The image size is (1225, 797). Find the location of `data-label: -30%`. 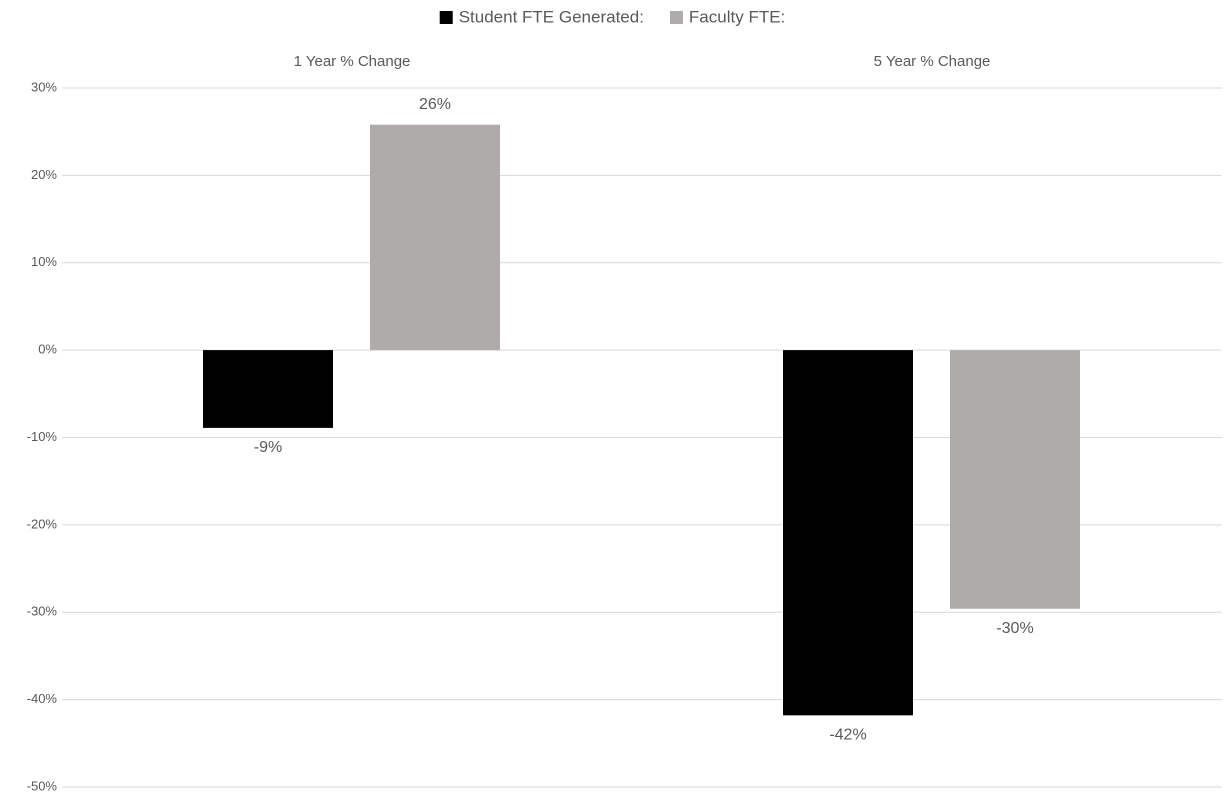

data-label: -30% is located at coordinates (1014, 628).